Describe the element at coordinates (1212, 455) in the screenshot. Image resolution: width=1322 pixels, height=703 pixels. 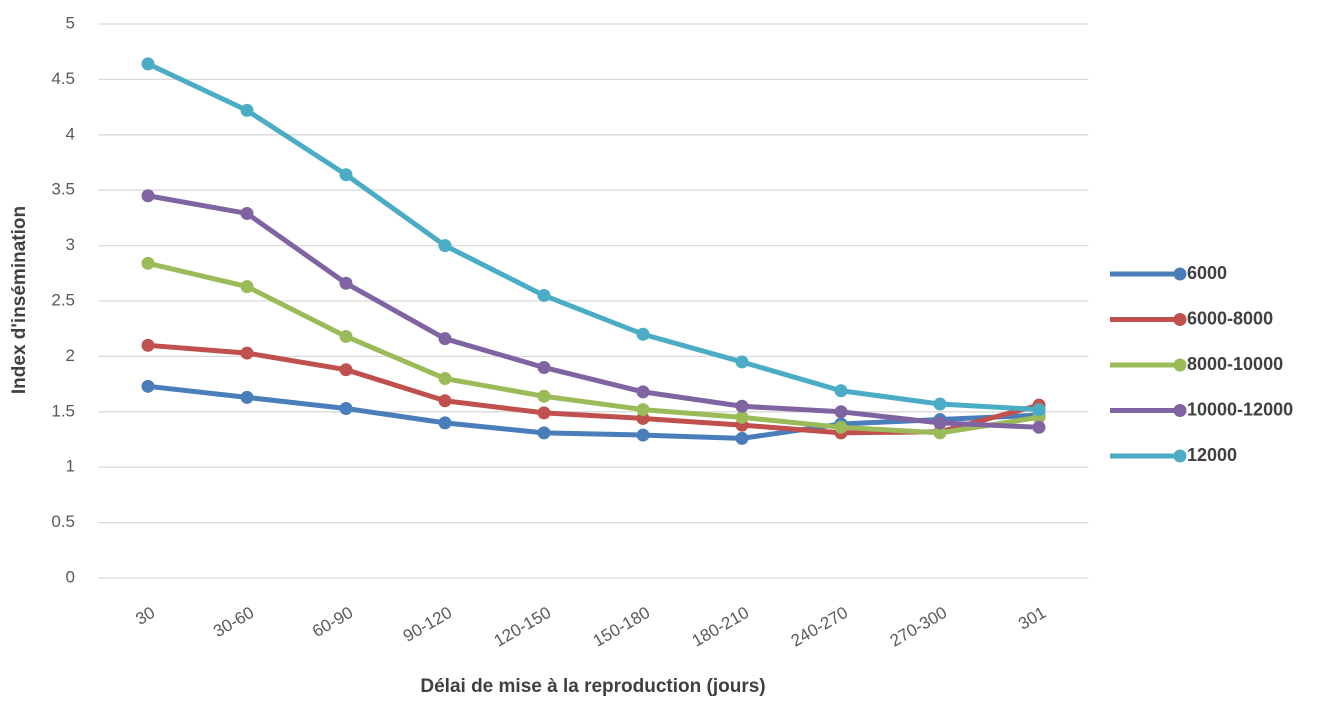
I see `legend-label: 12000` at that location.